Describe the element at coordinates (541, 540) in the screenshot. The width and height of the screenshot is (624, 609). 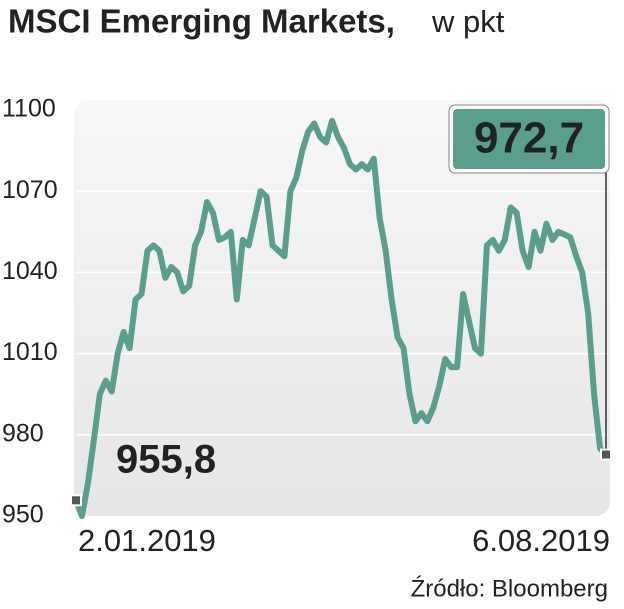
I see `x-tick-label: 6.08.2019` at that location.